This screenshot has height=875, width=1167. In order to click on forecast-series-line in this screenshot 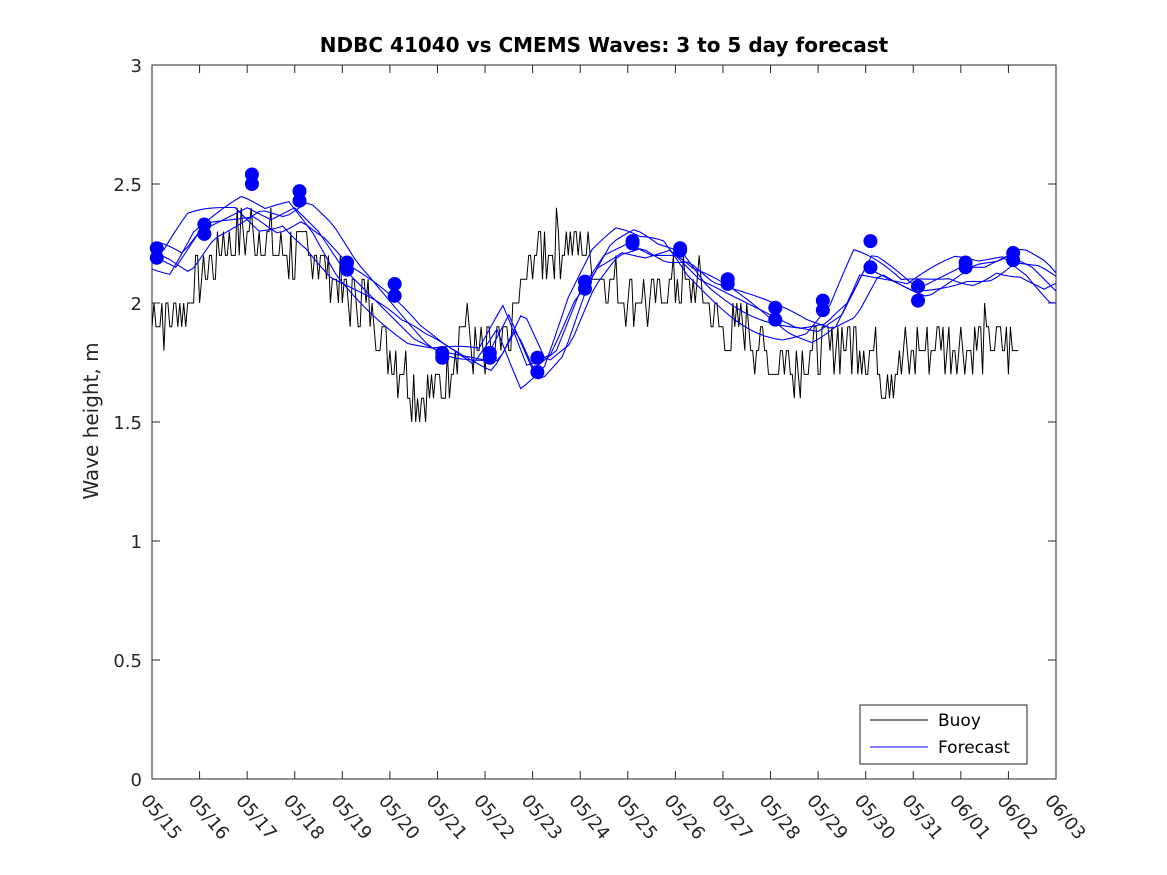, I will do `click(604, 298)`.